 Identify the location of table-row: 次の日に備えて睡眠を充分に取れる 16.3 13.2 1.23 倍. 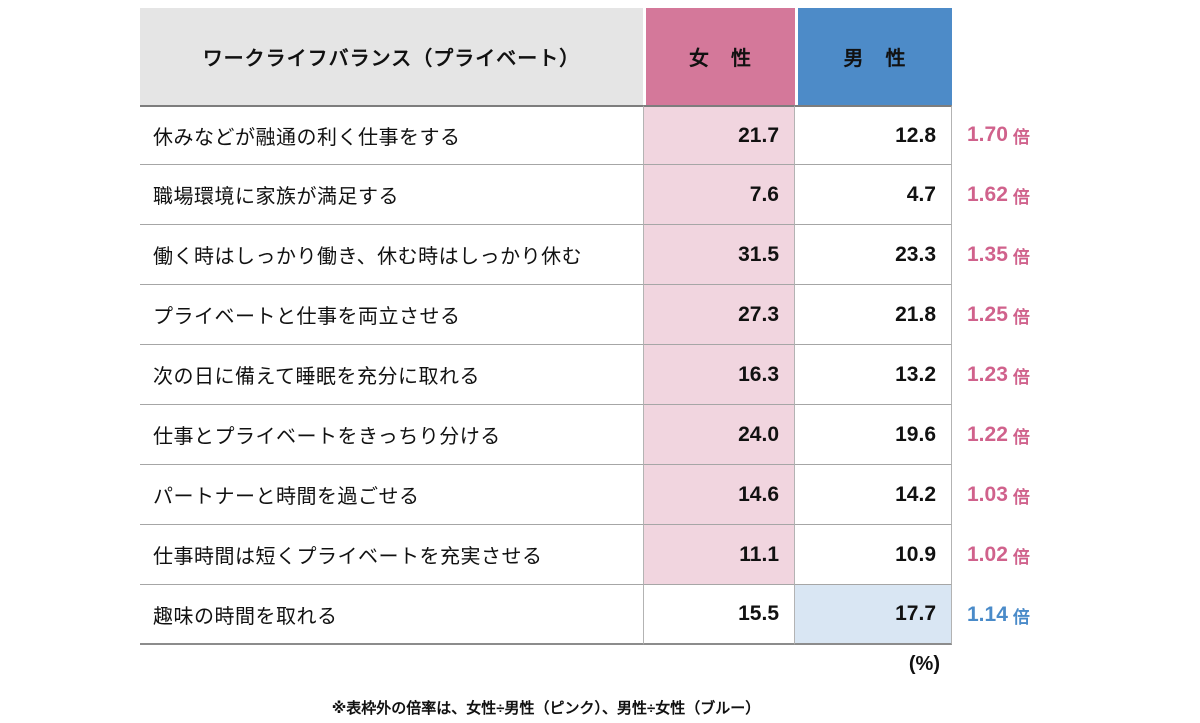
(606, 375).